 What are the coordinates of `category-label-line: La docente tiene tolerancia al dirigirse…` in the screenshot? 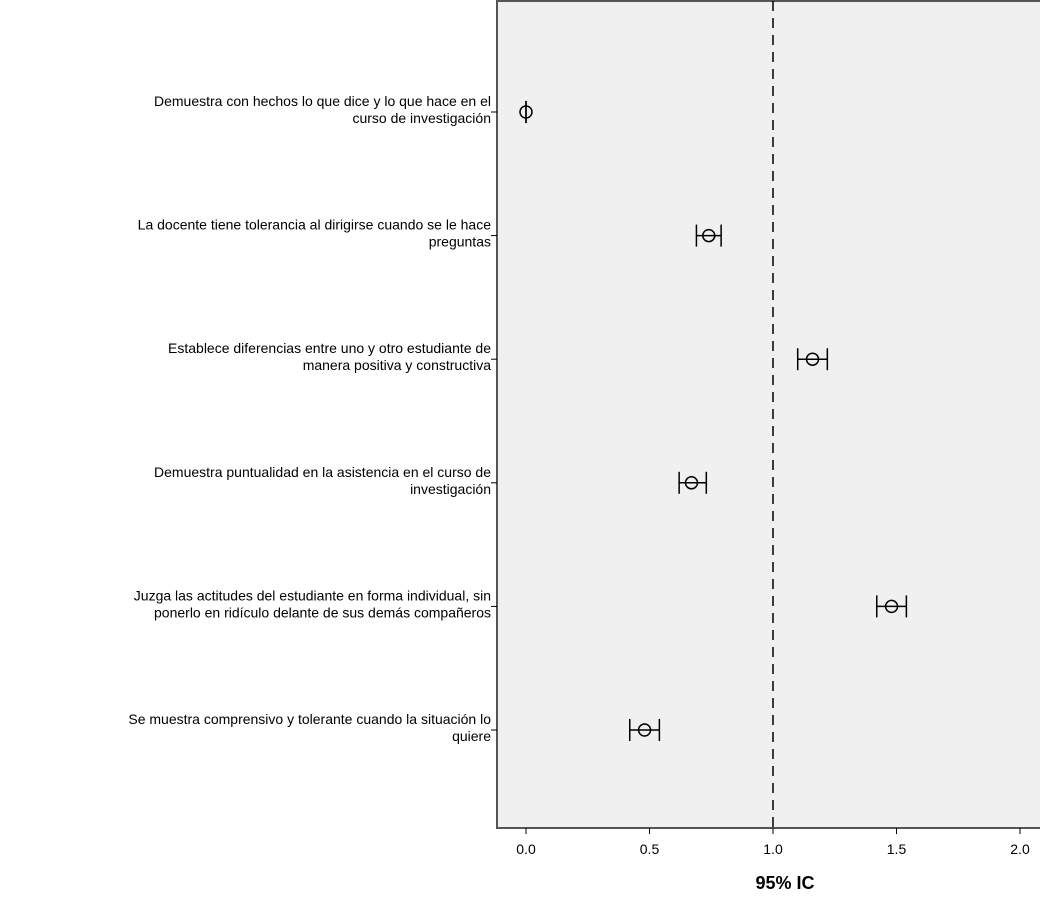 It's located at (315, 225).